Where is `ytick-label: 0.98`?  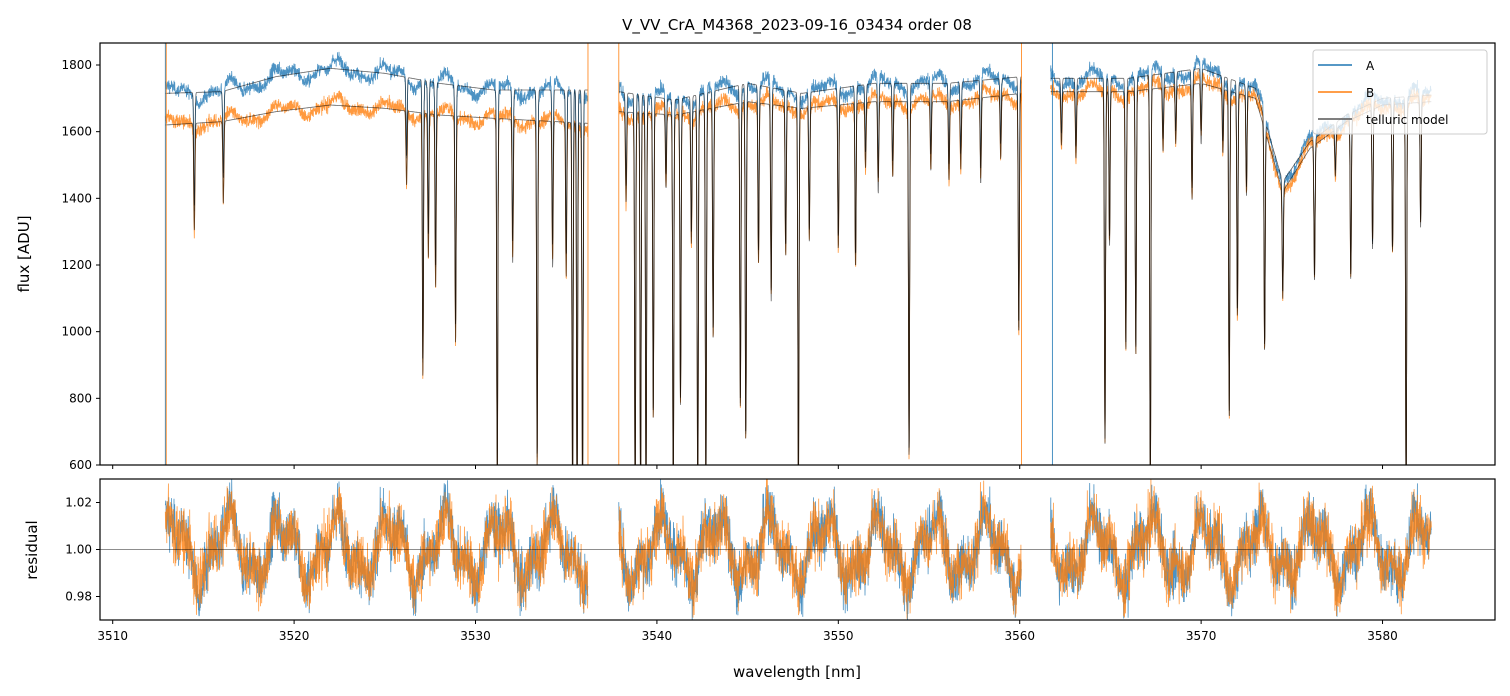
ytick-label: 0.98 is located at coordinates (78, 597).